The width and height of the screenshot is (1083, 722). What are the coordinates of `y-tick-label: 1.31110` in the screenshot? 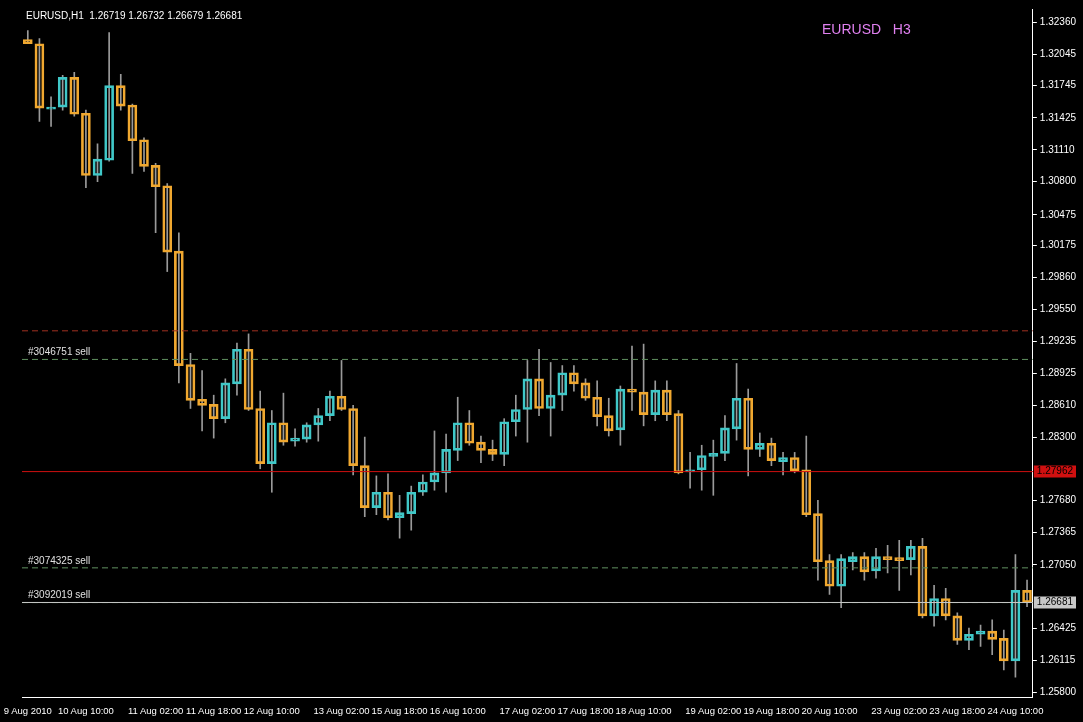 It's located at (1057, 149).